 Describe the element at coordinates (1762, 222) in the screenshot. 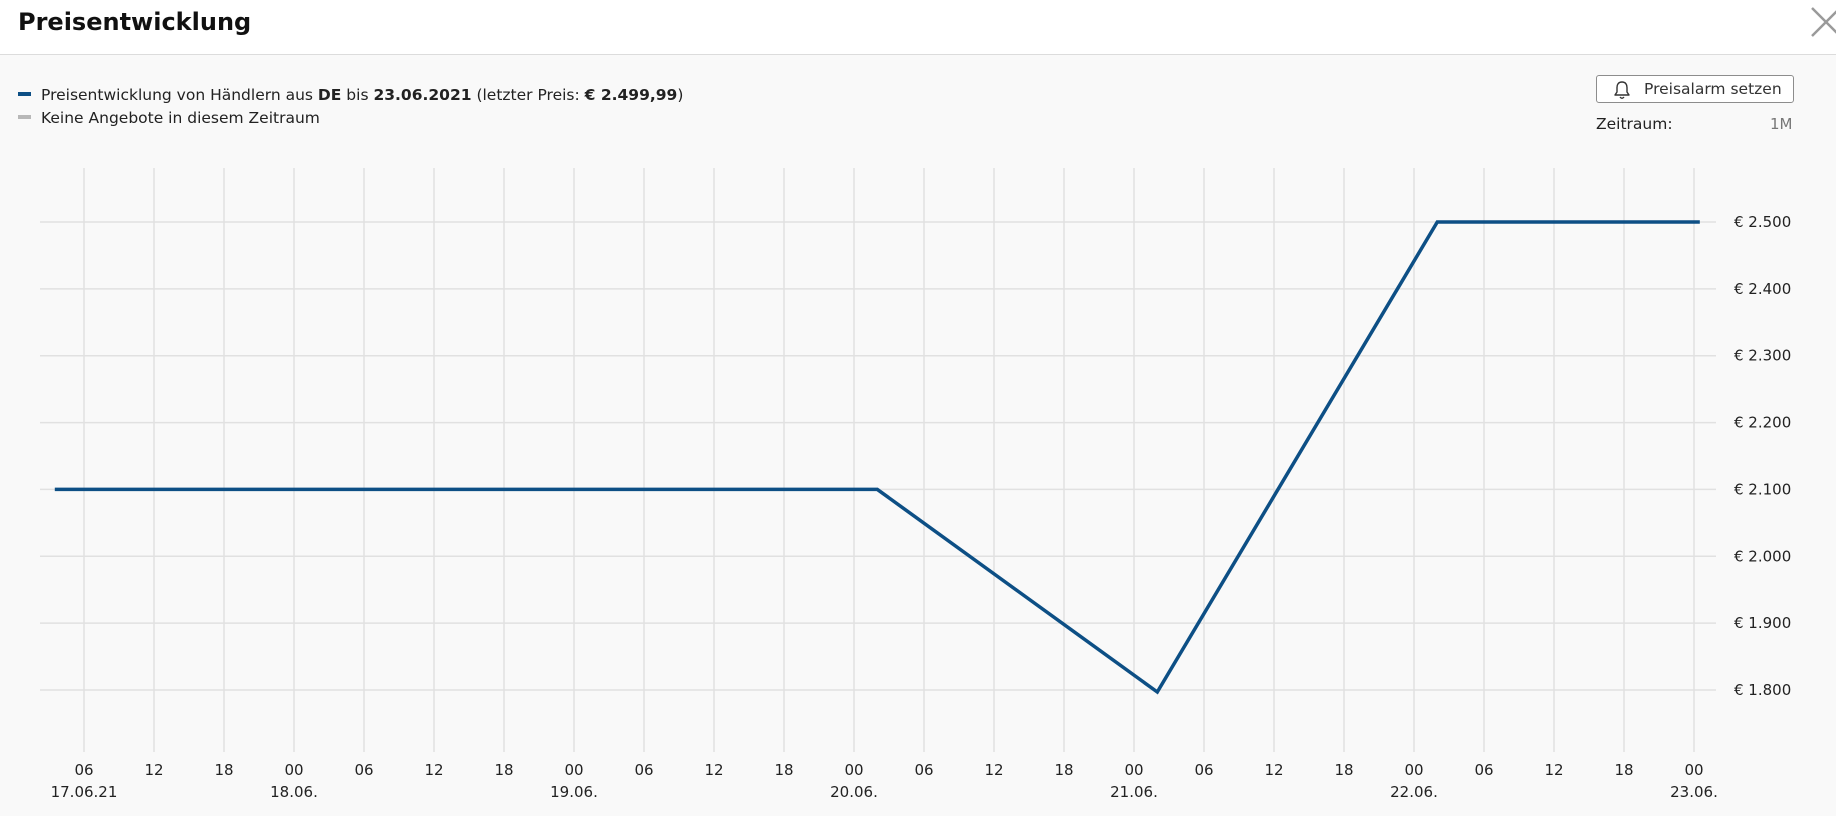

I see `y-tick-label: € 2.500` at that location.